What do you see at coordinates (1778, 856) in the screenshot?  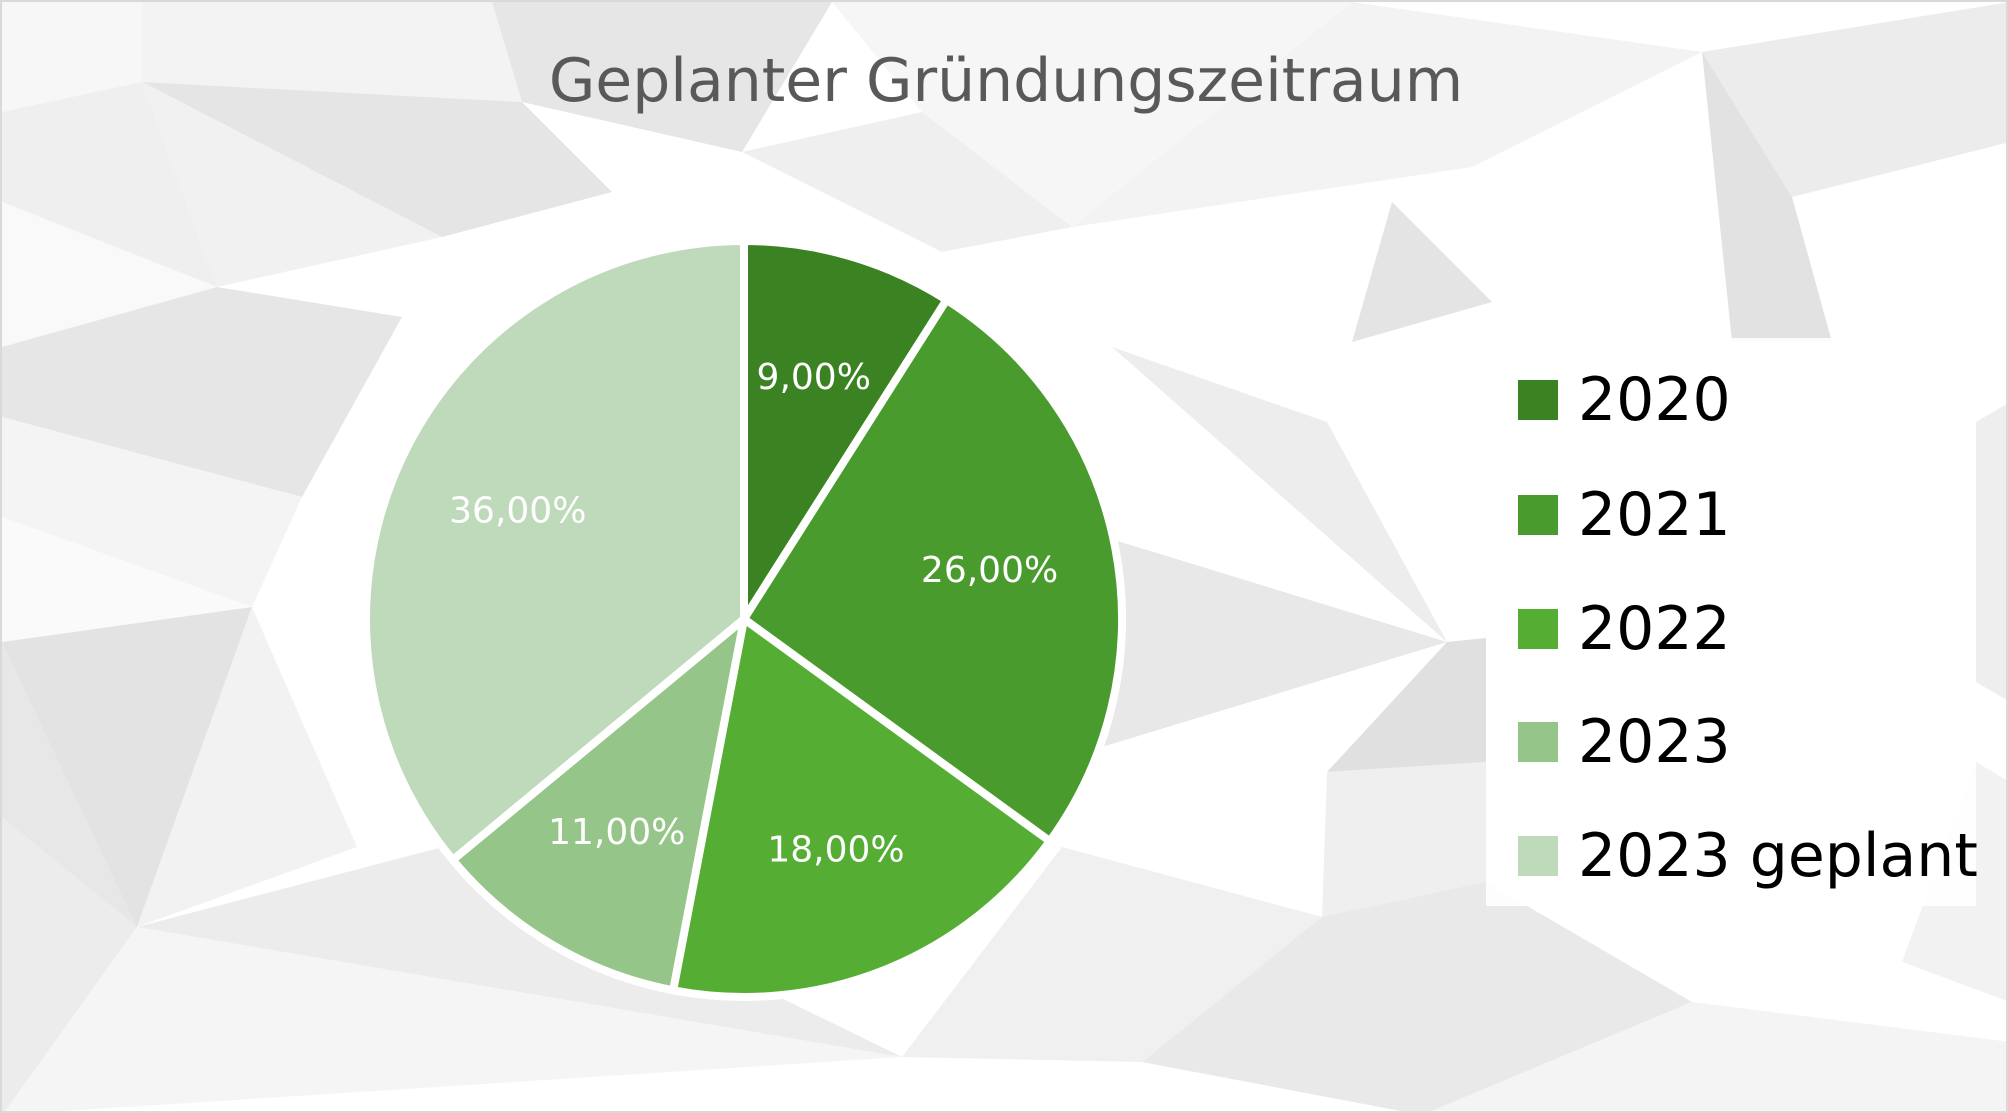 I see `legend-label: 2023 geplant` at bounding box center [1778, 856].